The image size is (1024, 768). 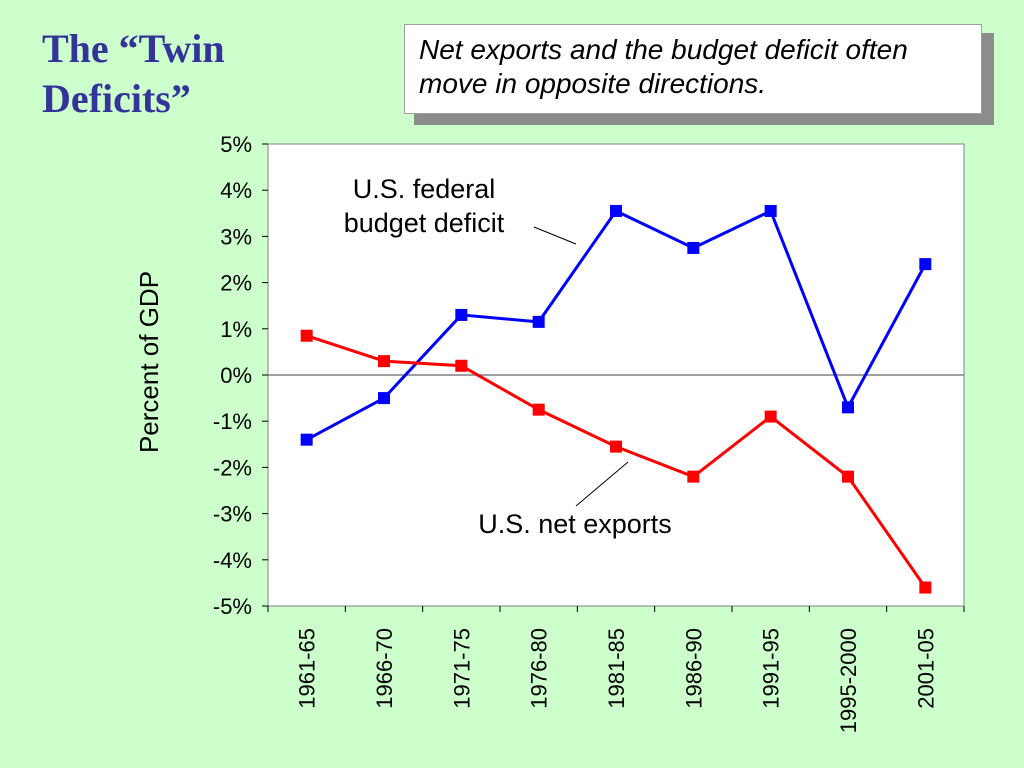 What do you see at coordinates (539, 668) in the screenshot?
I see `x-tick-label: 1976-80` at bounding box center [539, 668].